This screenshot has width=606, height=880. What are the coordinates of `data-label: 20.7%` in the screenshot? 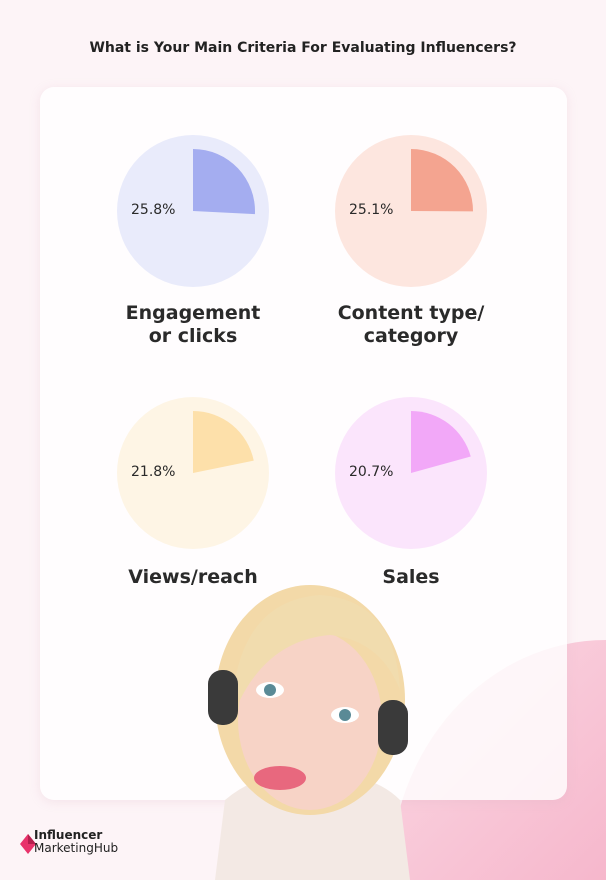 It's located at (371, 472).